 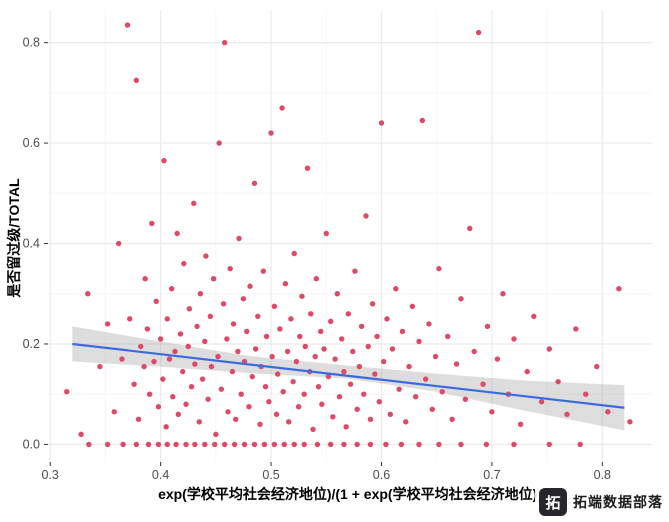 What do you see at coordinates (50, 475) in the screenshot?
I see `x-tick-label: 0.3` at bounding box center [50, 475].